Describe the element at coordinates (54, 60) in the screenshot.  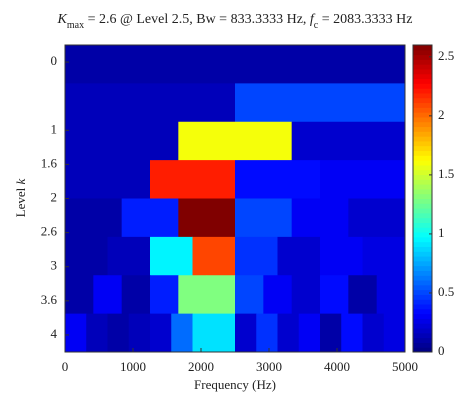
I see `y-tick-label: 0` at that location.